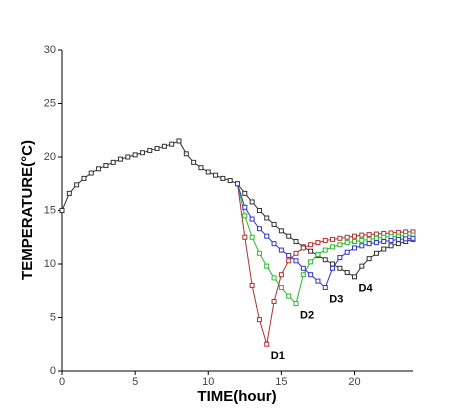 Image resolution: width=470 pixels, height=417 pixels. I want to click on x-axis-label: TIME(hour), so click(236, 396).